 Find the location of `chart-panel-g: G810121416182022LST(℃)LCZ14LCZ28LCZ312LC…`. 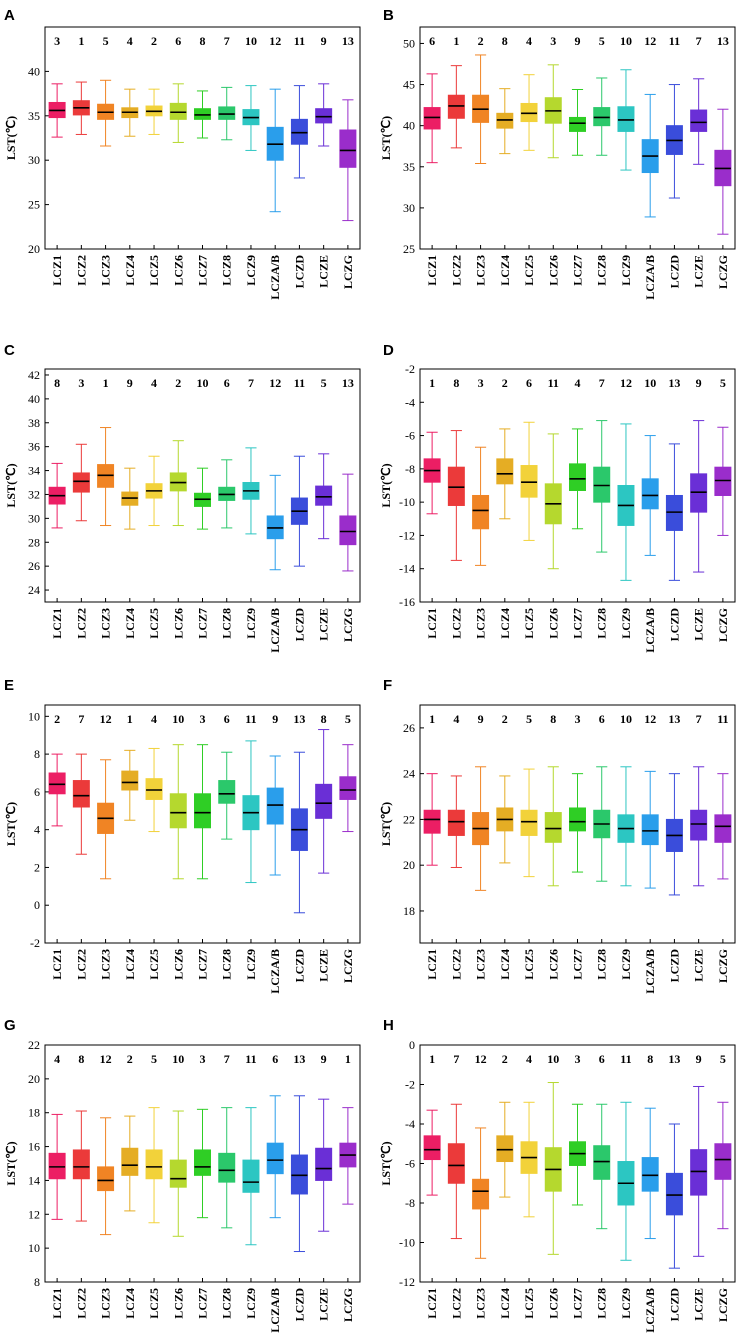

chart-panel-g: G810121416182022LST(℃)LCZ14LCZ28LCZ312LC… is located at coordinates (182, 1175).